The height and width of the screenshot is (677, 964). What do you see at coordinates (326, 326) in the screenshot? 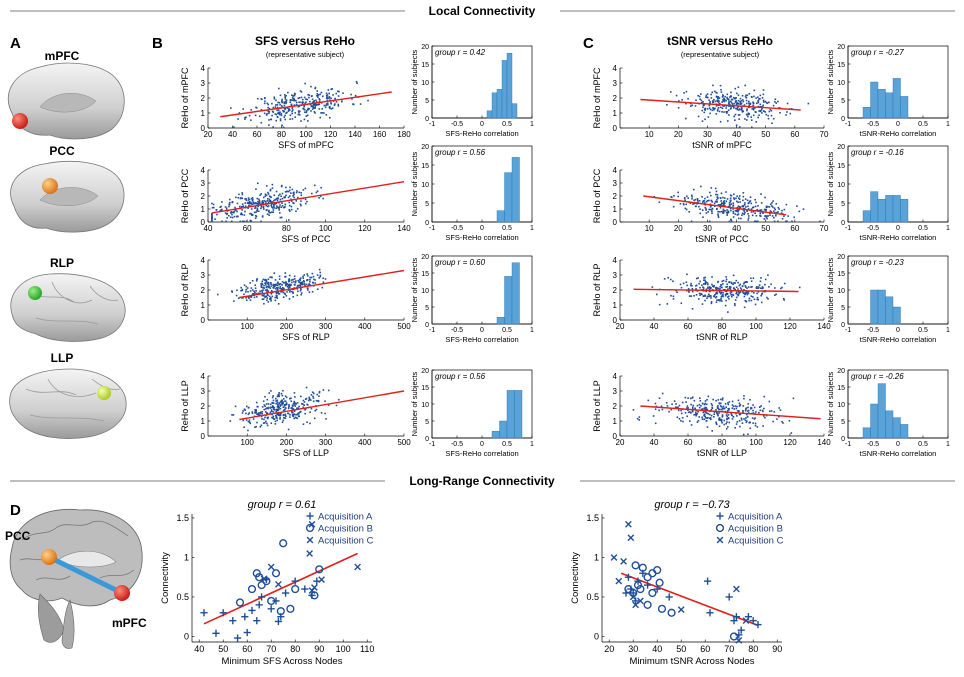
I see `x-tick-label: 300` at bounding box center [326, 326].